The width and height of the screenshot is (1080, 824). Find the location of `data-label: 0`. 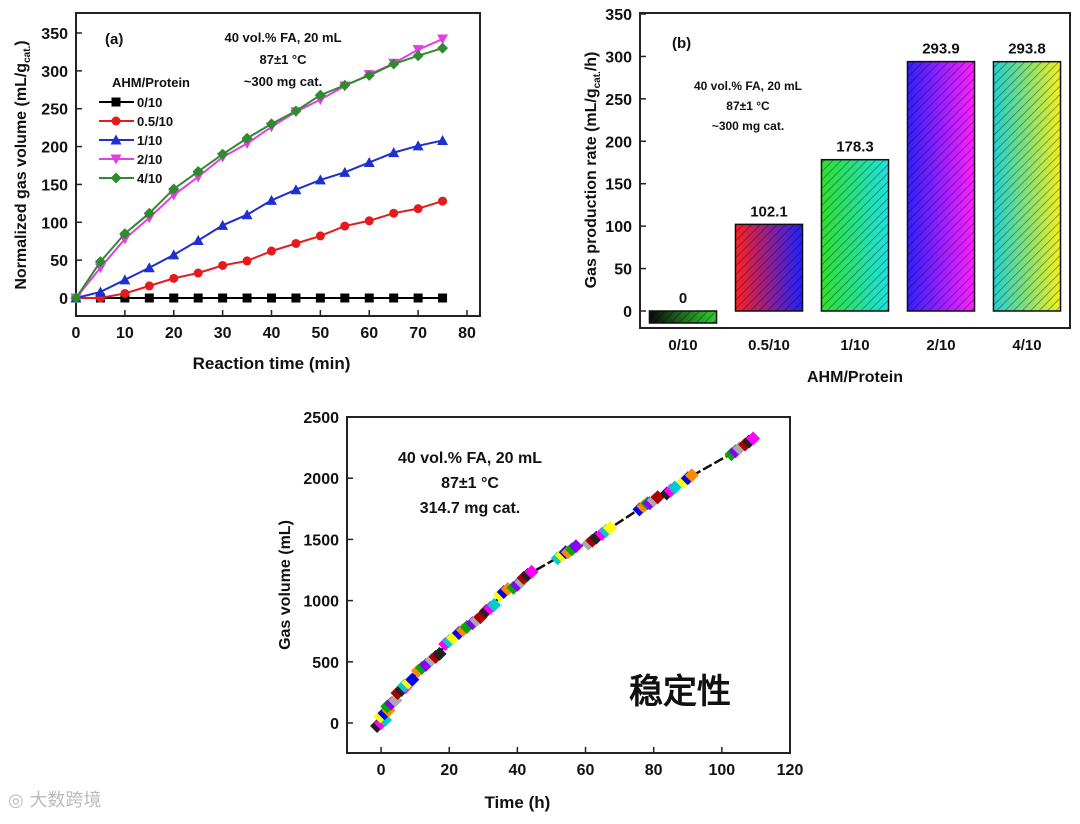

data-label: 0 is located at coordinates (683, 298).